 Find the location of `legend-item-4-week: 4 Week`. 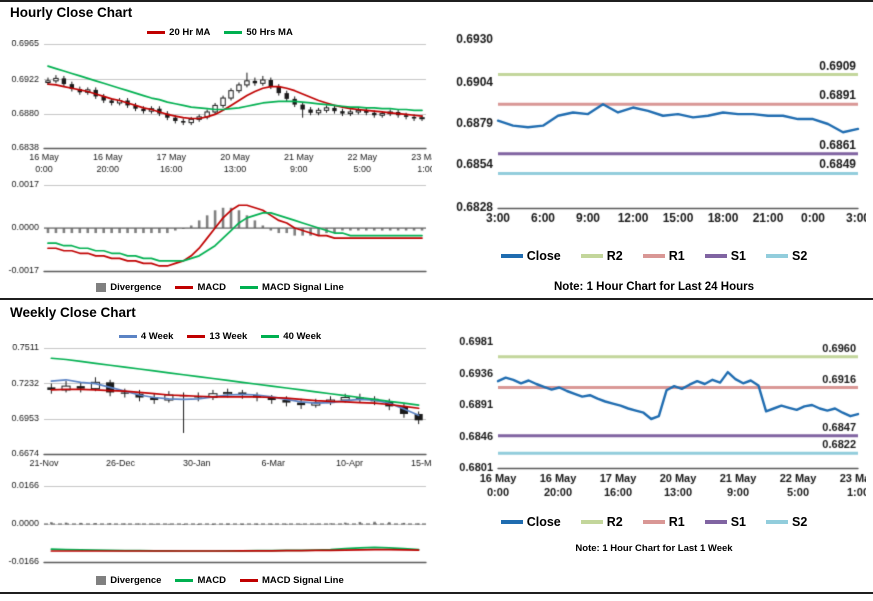

legend-item-4-week: 4 Week is located at coordinates (146, 336).